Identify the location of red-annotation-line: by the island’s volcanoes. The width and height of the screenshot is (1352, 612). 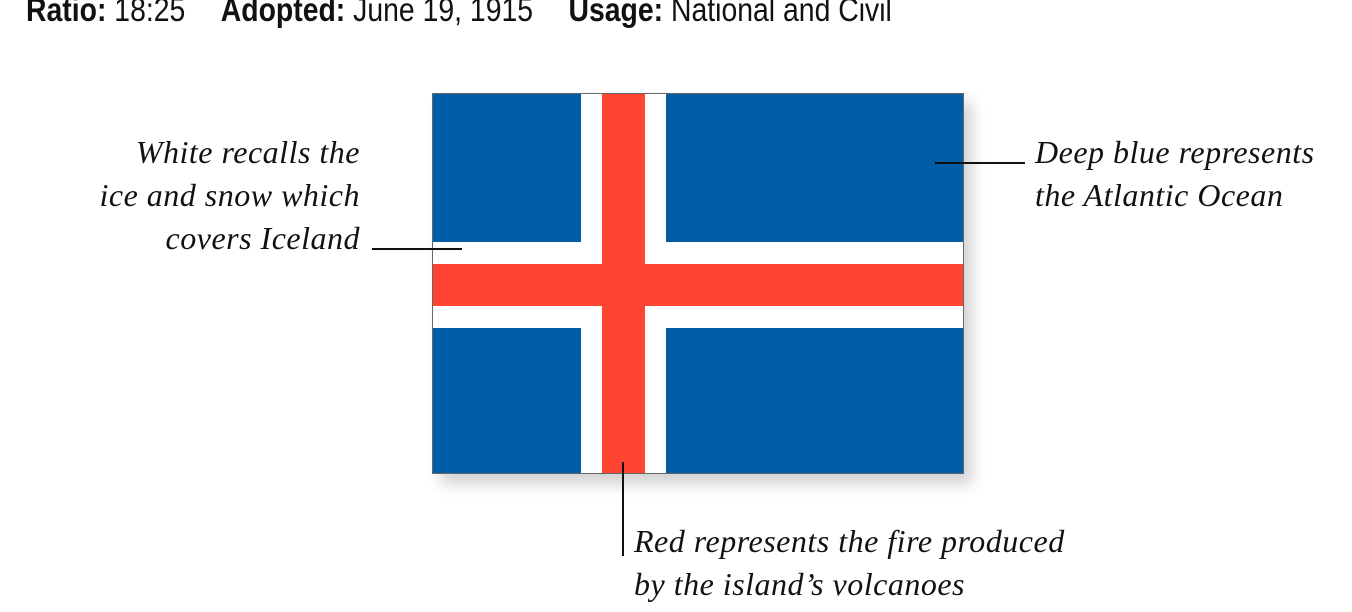
(799, 584).